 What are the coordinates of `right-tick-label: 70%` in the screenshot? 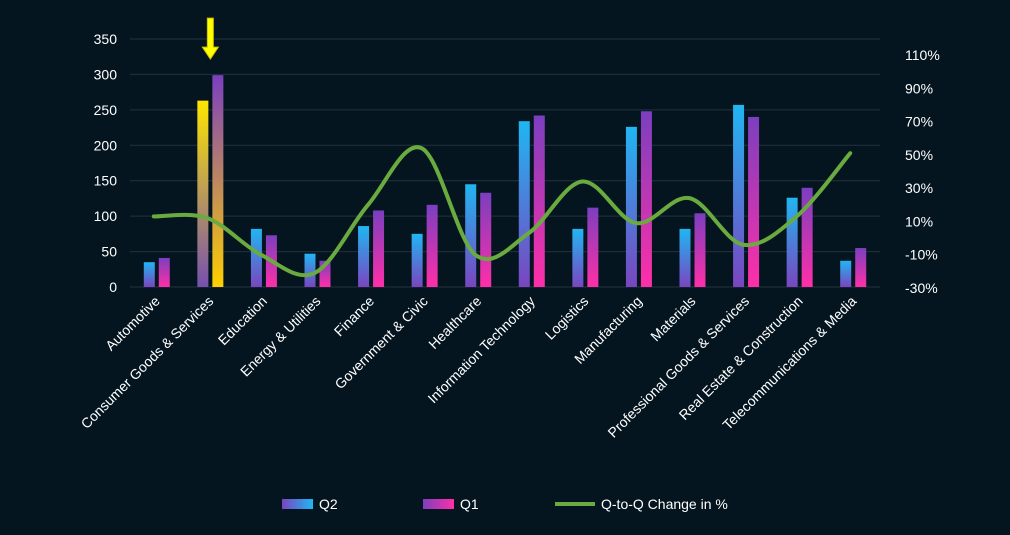 It's located at (919, 122).